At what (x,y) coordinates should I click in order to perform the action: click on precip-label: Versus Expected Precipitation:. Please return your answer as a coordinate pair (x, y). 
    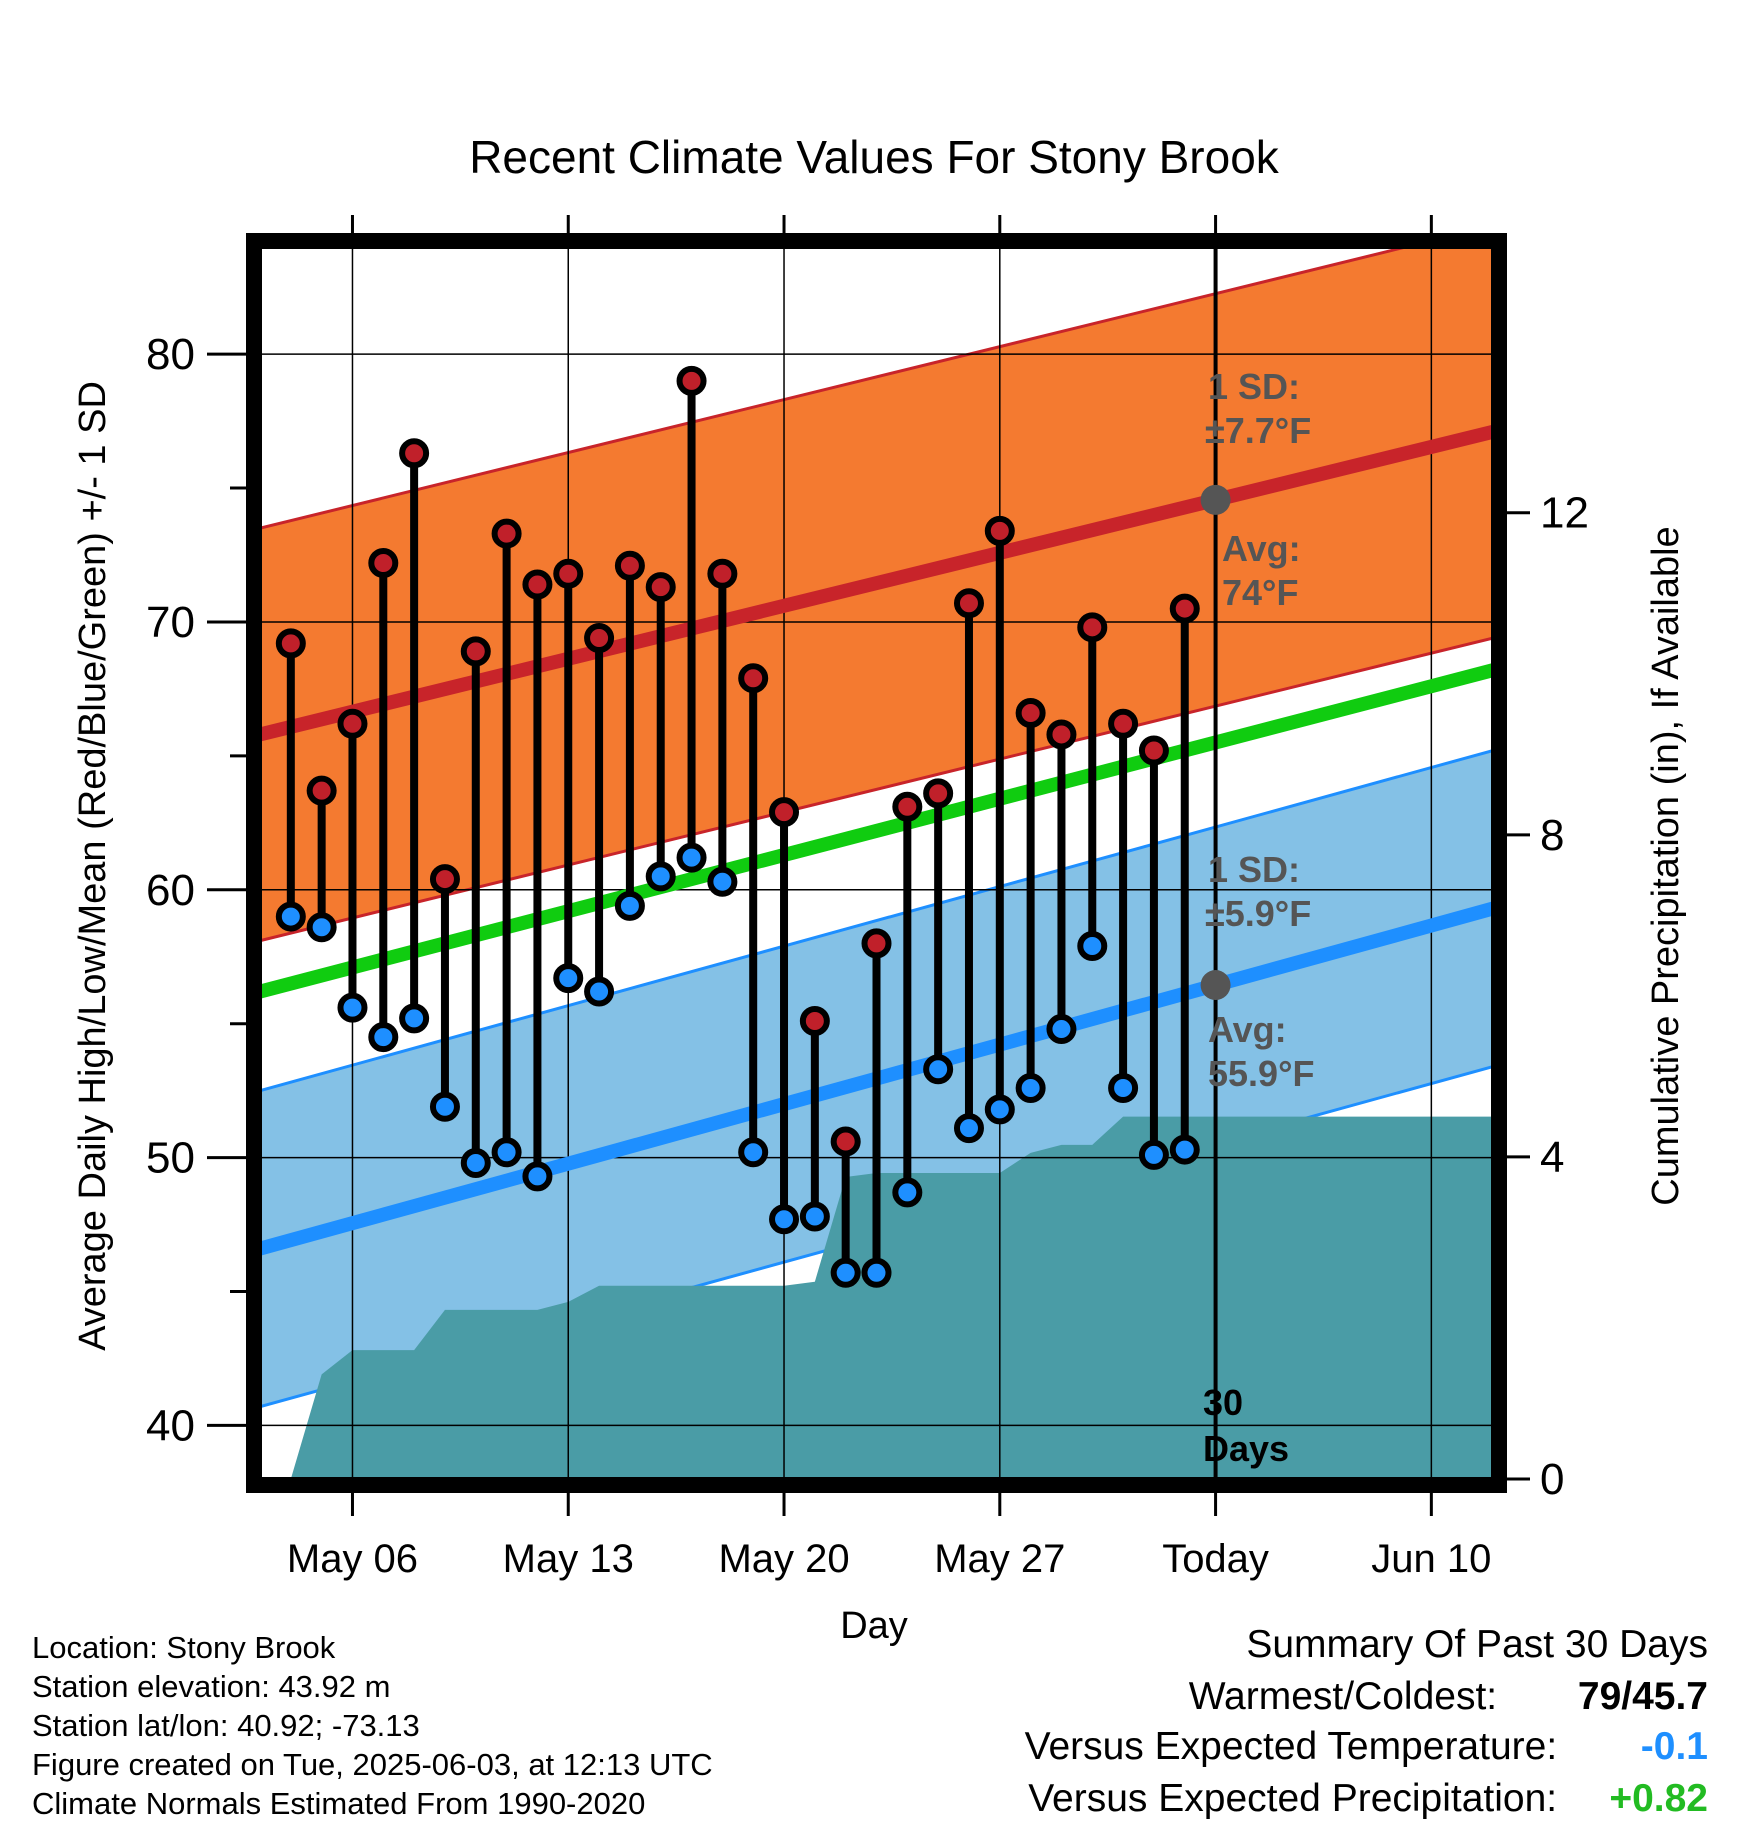
    Looking at the image, I should click on (1293, 1798).